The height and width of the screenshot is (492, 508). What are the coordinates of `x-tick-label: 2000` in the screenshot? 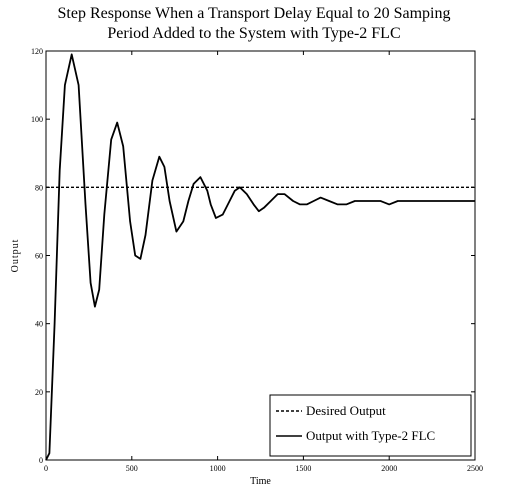 It's located at (389, 468).